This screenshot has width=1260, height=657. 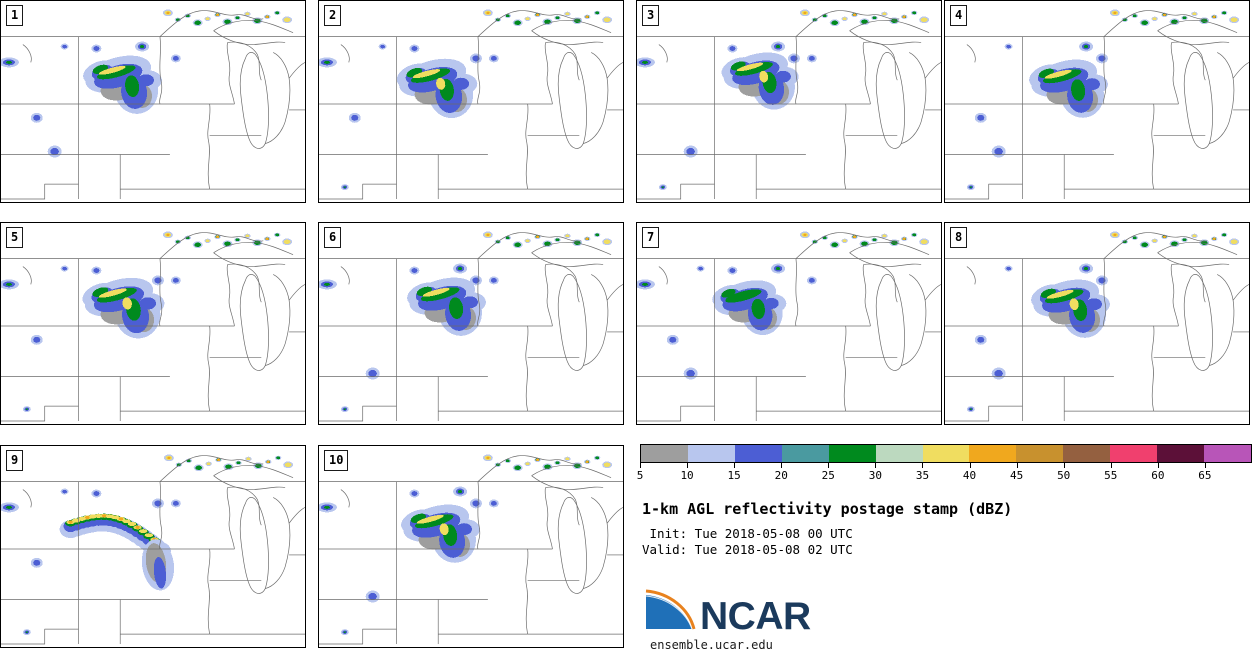 I want to click on map-panel-8: 8, so click(x=1097, y=323).